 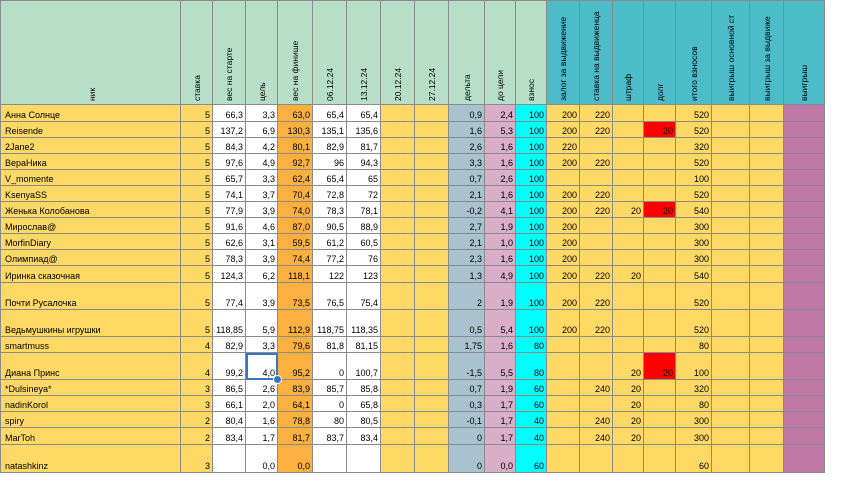 What do you see at coordinates (329, 145) in the screenshot?
I see `cell-d0612: 82,9` at bounding box center [329, 145].